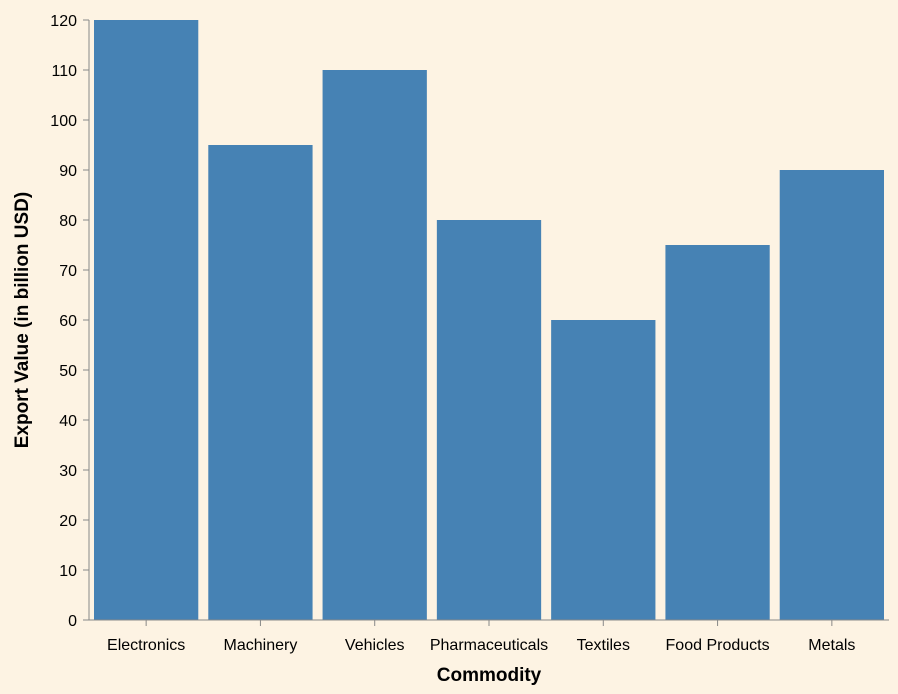 This screenshot has width=898, height=694. Describe the element at coordinates (261, 645) in the screenshot. I see `x-tick-label: Machinery` at that location.